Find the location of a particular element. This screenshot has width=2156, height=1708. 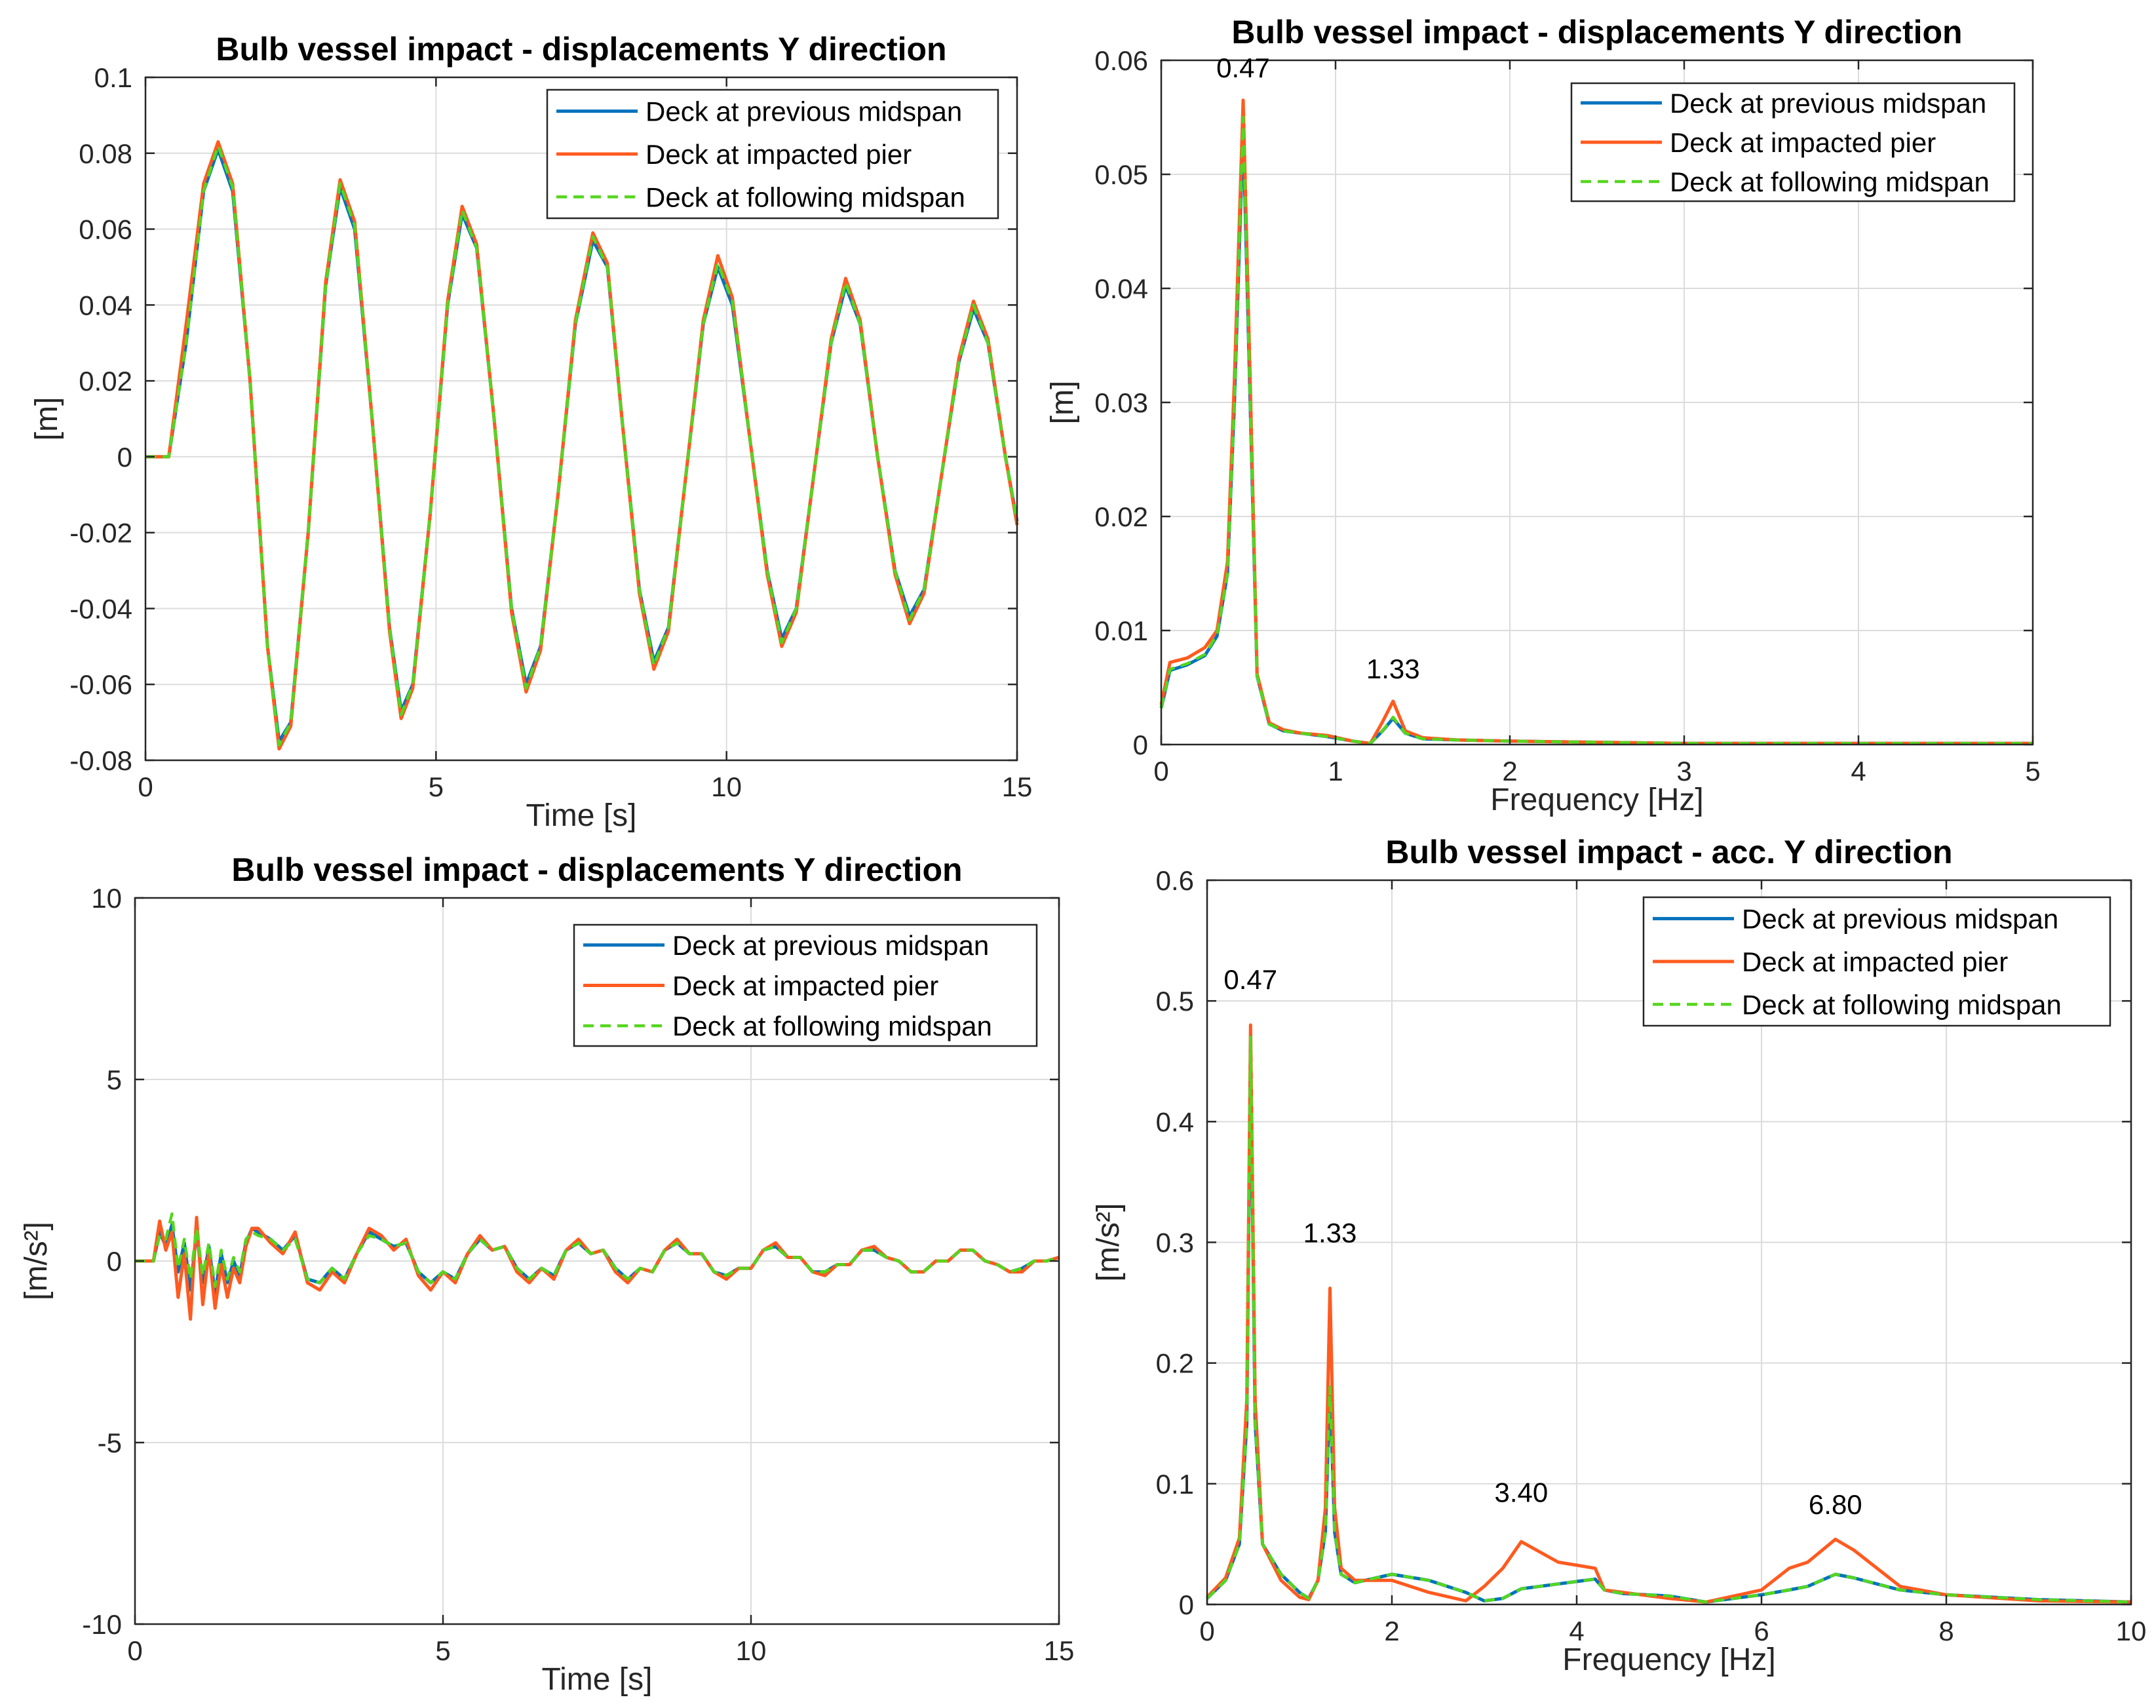

y-tick-label: -0.02 is located at coordinates (100, 533).